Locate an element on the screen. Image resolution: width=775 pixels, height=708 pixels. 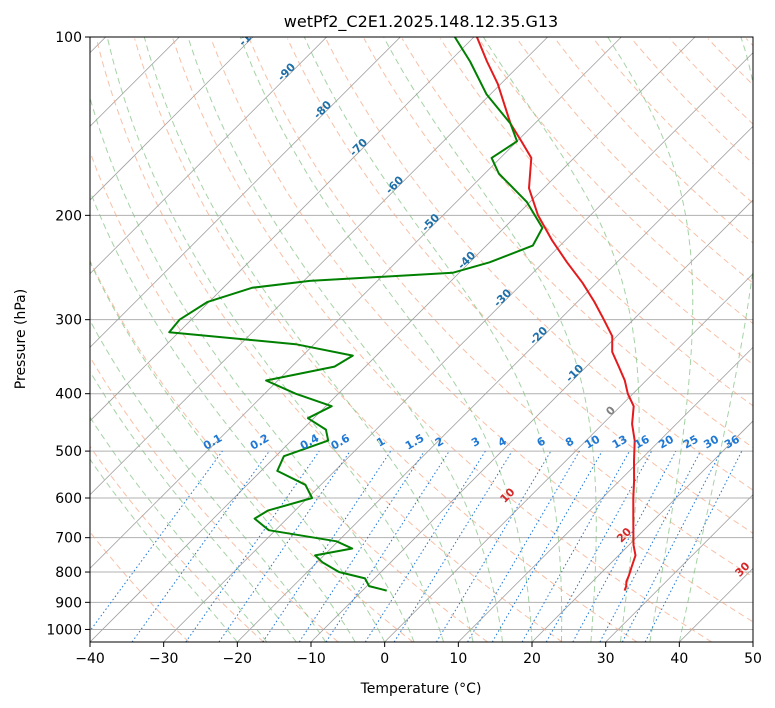
chart-title: wetPf2_C2E1.2025.148.12.35.G13 is located at coordinates (421, 22).